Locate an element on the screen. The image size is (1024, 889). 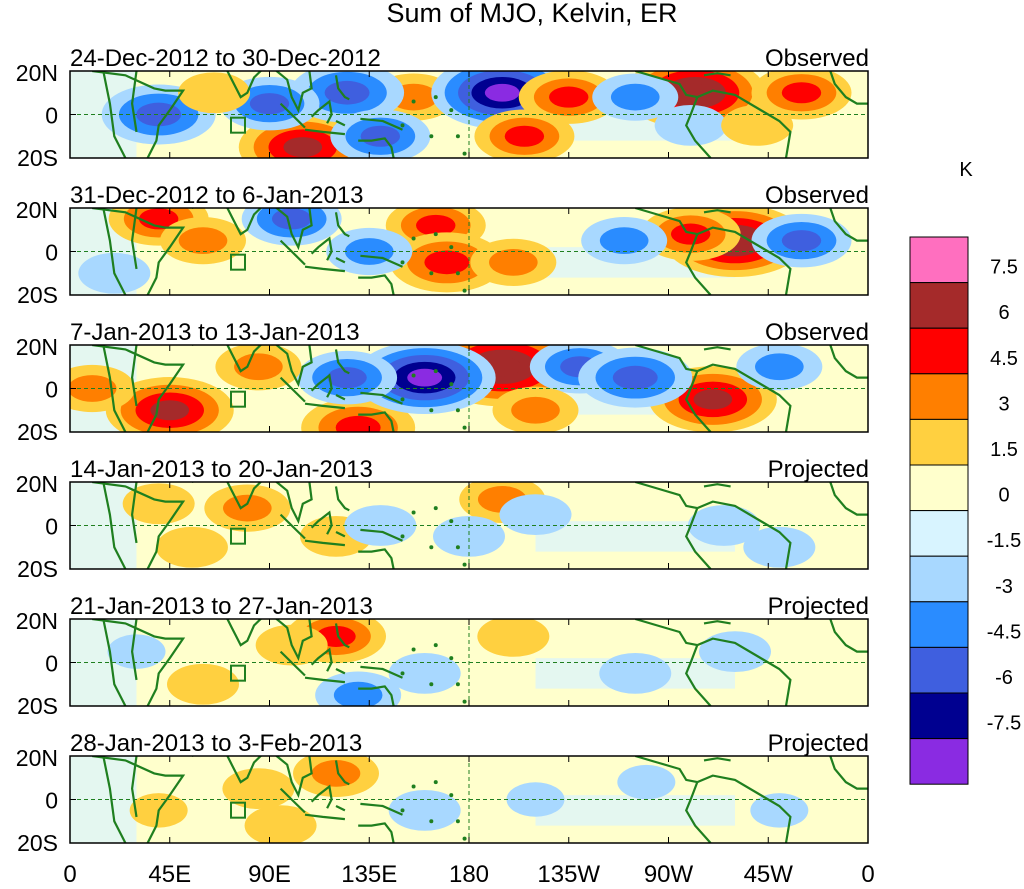
colorbar-label: -4.5 is located at coordinates (1004, 632).